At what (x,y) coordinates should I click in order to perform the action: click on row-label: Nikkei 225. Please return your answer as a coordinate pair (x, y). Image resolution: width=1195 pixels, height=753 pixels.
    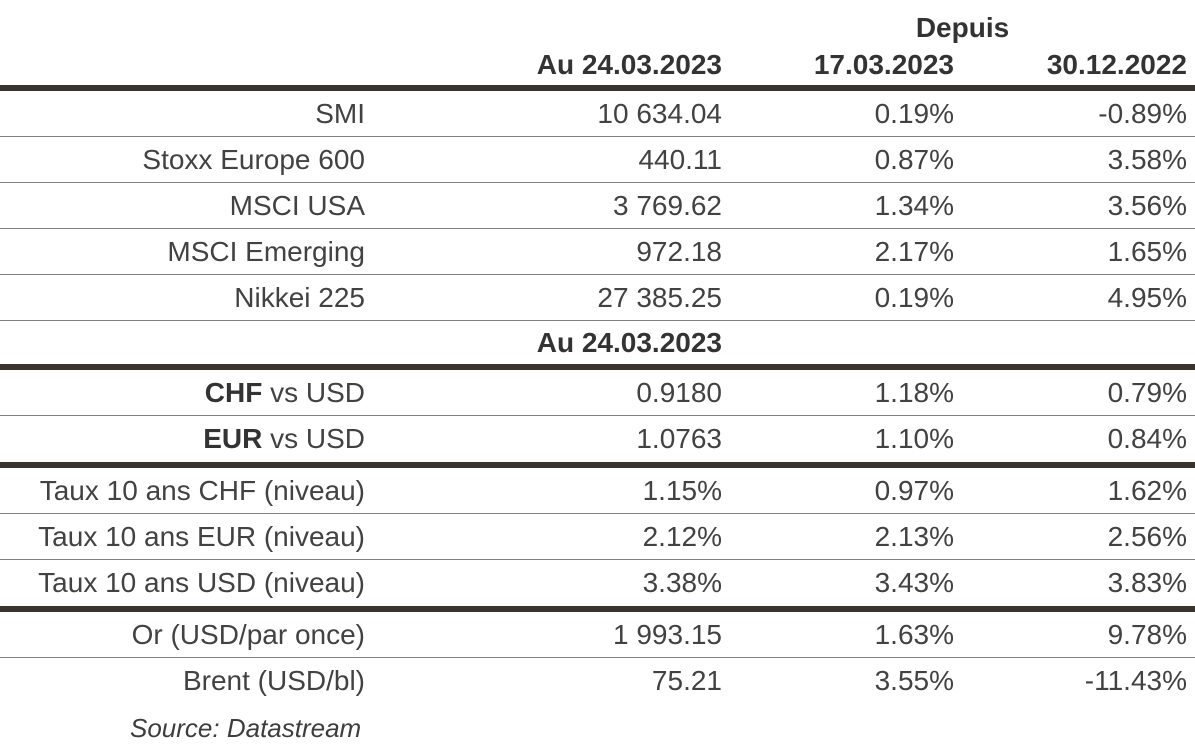
    Looking at the image, I should click on (299, 297).